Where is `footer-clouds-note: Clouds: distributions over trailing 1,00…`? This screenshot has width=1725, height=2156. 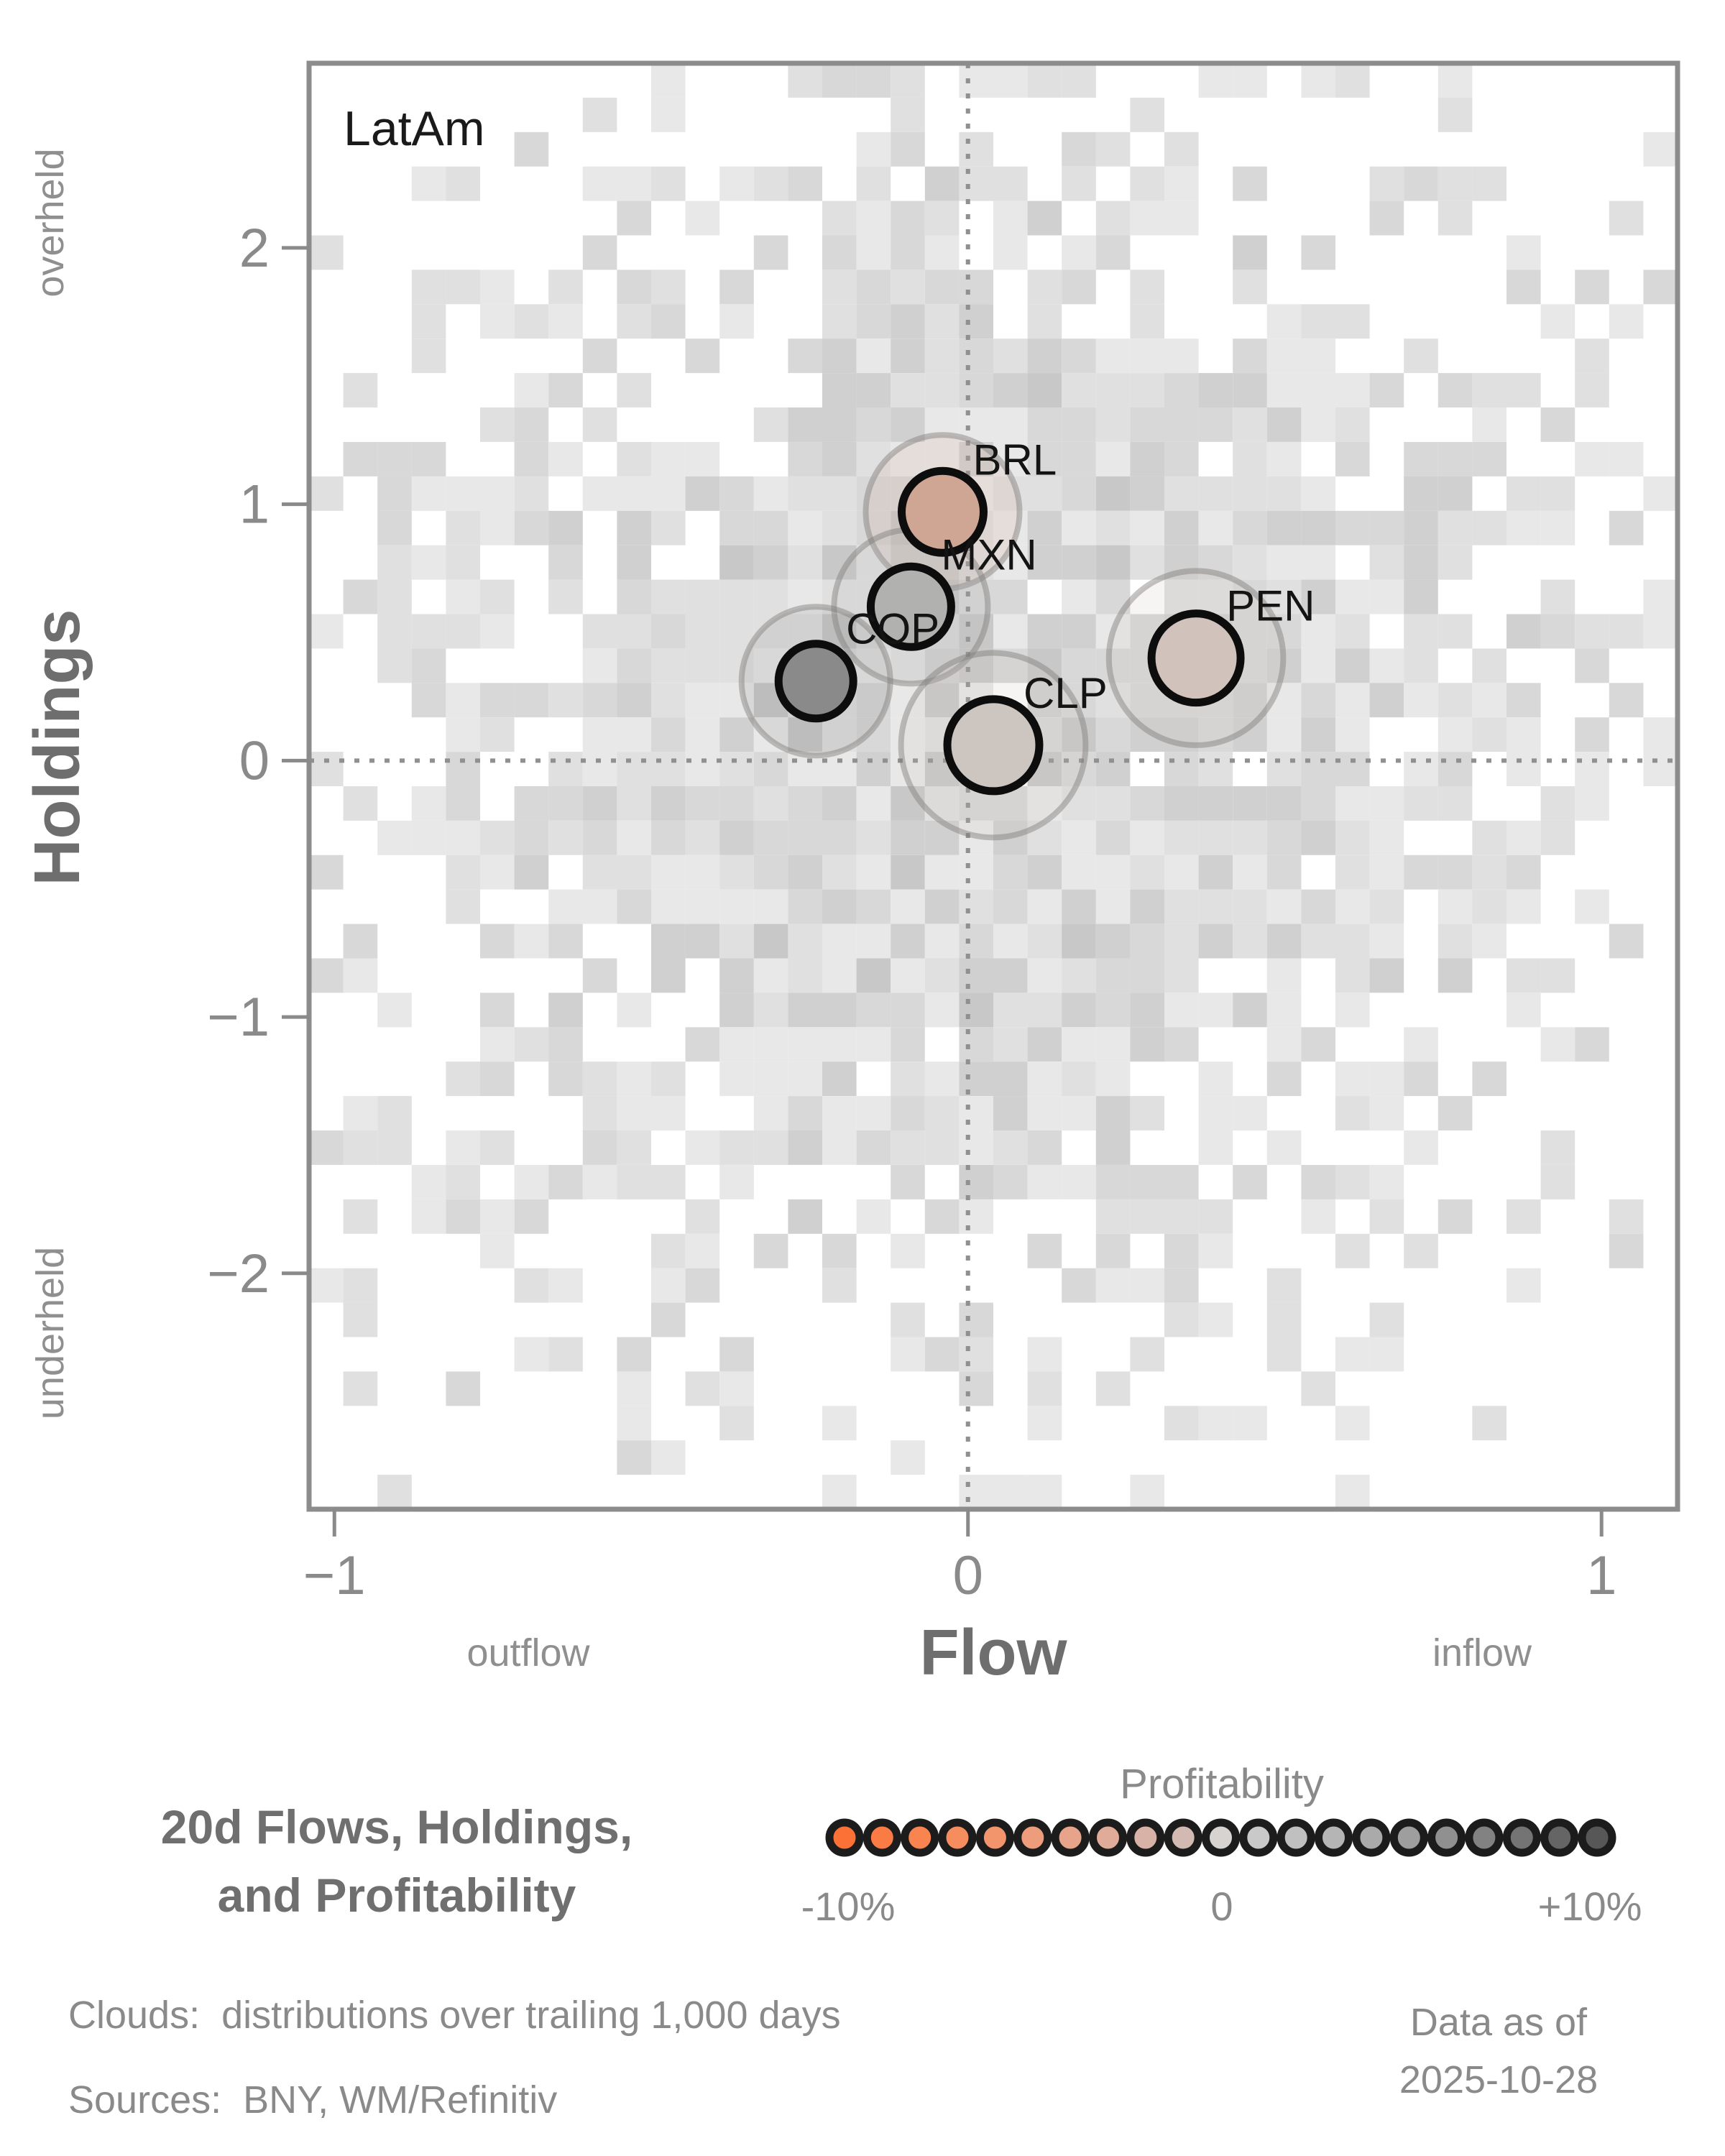 footer-clouds-note: Clouds: distributions over trailing 1,00… is located at coordinates (454, 2016).